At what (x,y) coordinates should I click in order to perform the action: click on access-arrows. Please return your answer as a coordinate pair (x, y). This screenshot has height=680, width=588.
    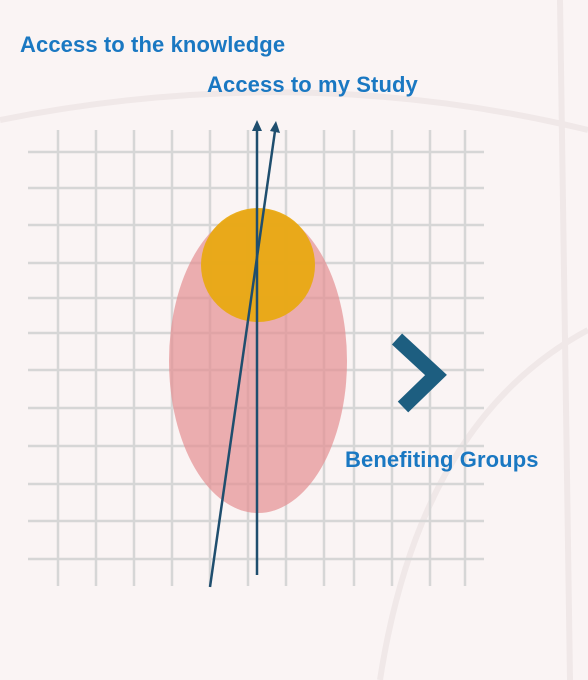
    Looking at the image, I should click on (244, 354).